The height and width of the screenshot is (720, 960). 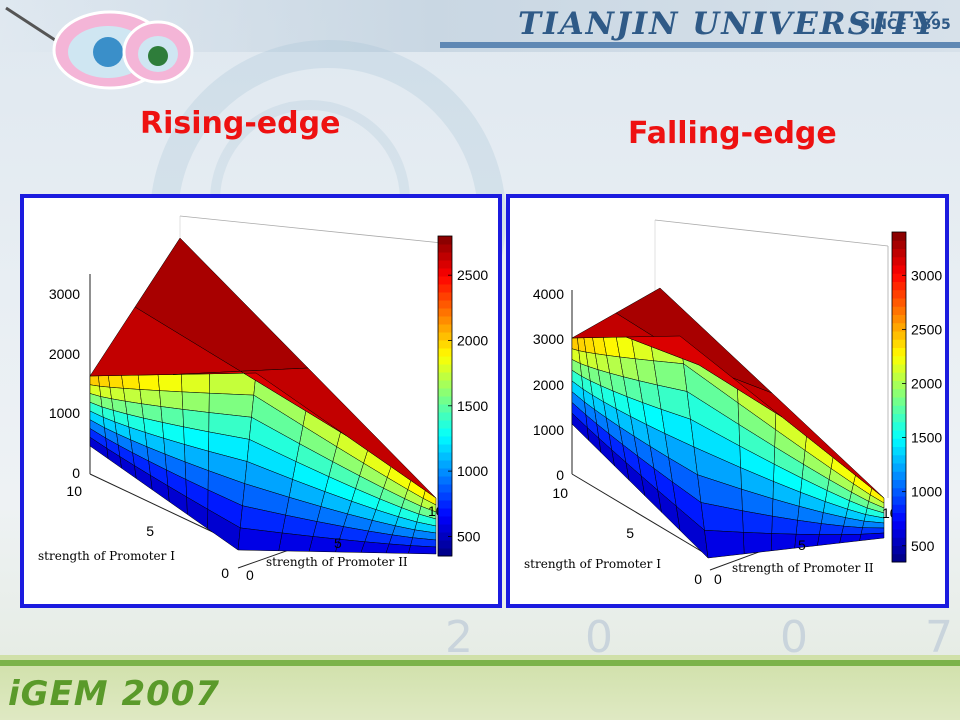 I want to click on left-chart-title: Rising-edge, so click(x=240, y=123).